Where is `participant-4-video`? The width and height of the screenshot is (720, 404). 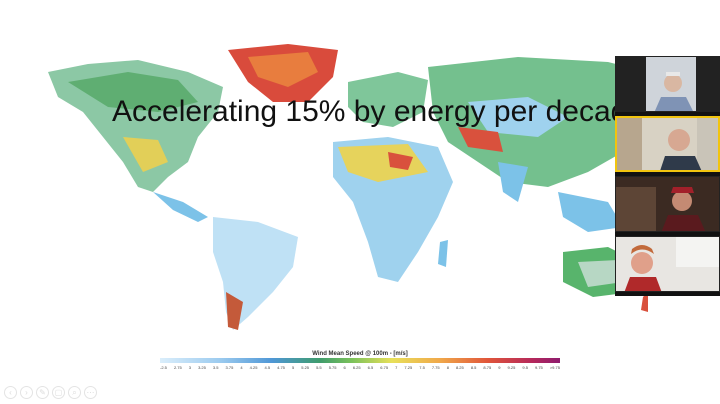 participant-4-video is located at coordinates (667, 264).